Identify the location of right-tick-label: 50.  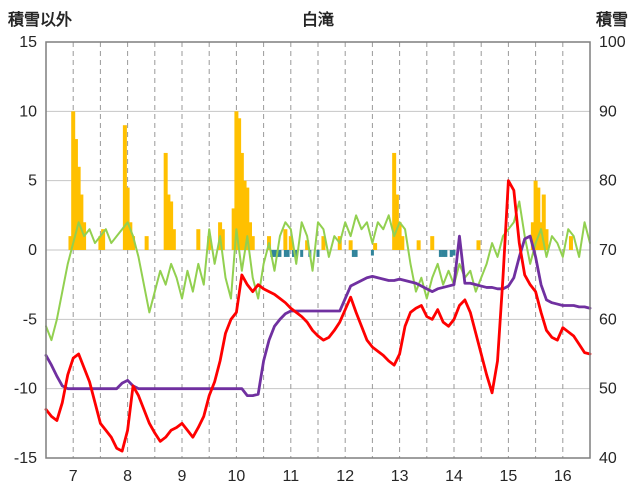
(608, 389).